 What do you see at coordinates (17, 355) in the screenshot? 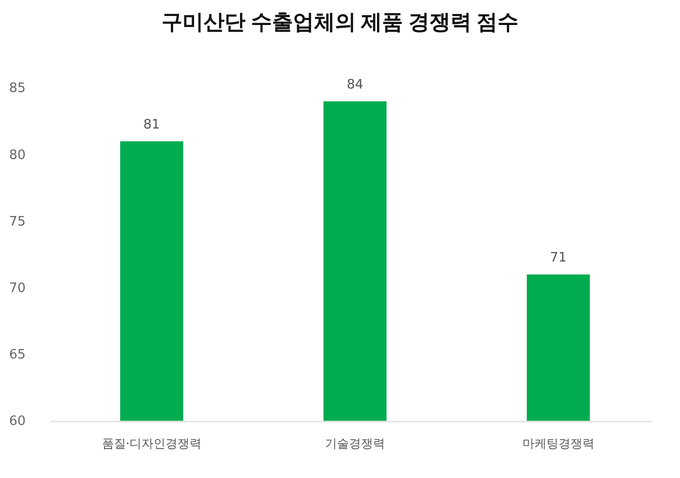
I see `y-tick-label: 65` at bounding box center [17, 355].